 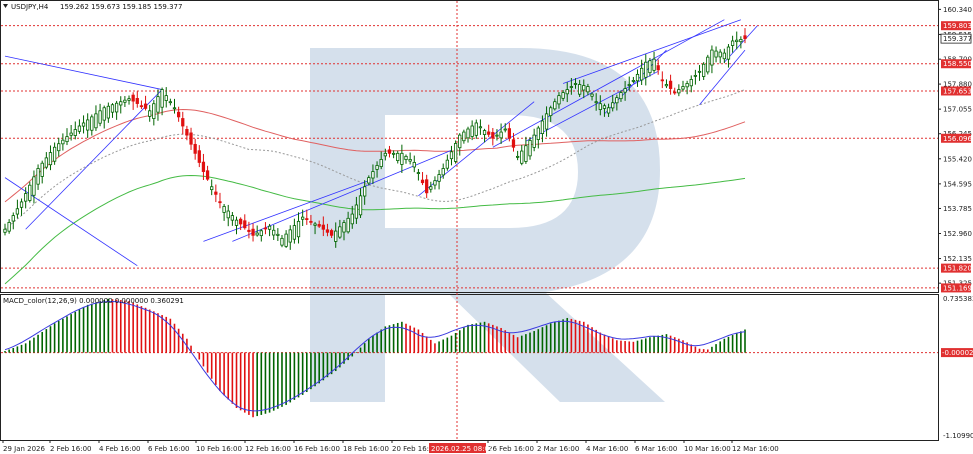 What do you see at coordinates (5, 6) in the screenshot?
I see `triangle-down-icon` at bounding box center [5, 6].